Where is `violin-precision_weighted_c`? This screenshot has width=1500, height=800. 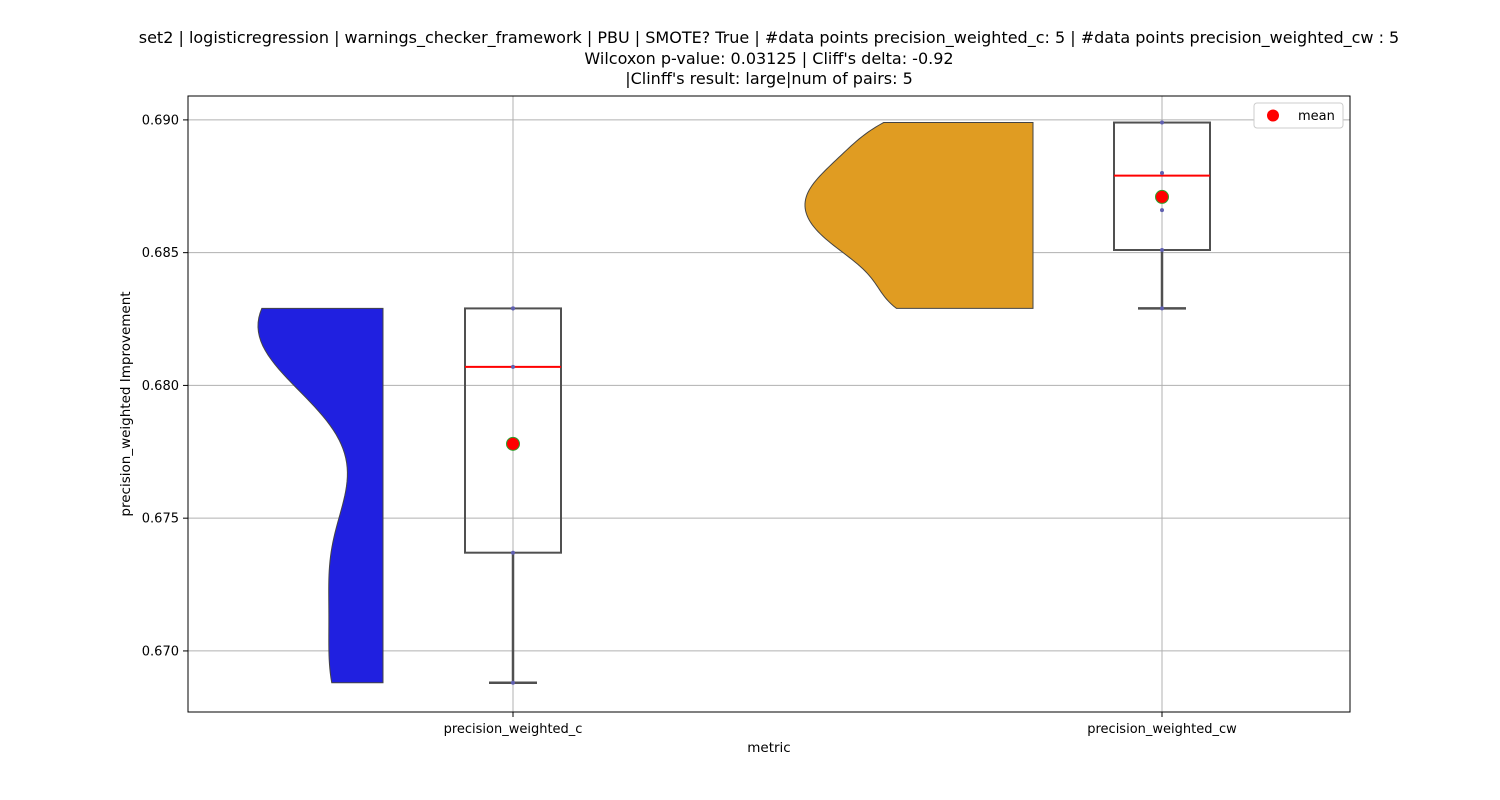 violin-precision_weighted_c is located at coordinates (320, 495).